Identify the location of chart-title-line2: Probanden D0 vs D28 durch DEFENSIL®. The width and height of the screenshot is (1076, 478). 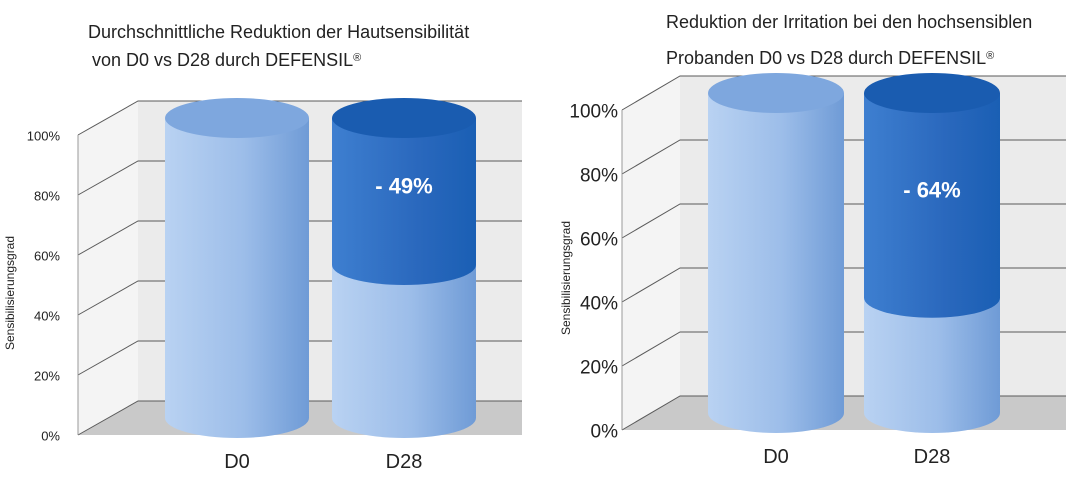
(849, 58).